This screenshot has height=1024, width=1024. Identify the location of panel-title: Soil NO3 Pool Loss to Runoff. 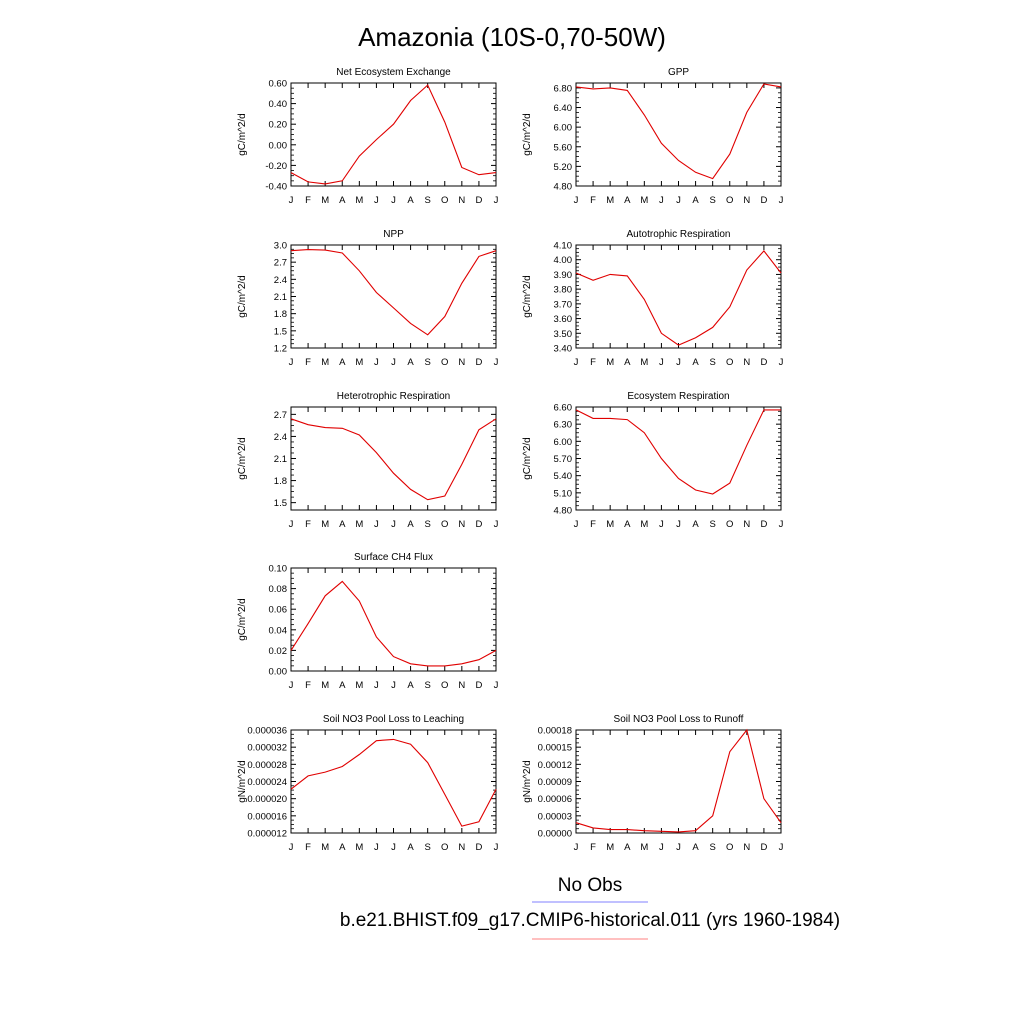
(679, 719).